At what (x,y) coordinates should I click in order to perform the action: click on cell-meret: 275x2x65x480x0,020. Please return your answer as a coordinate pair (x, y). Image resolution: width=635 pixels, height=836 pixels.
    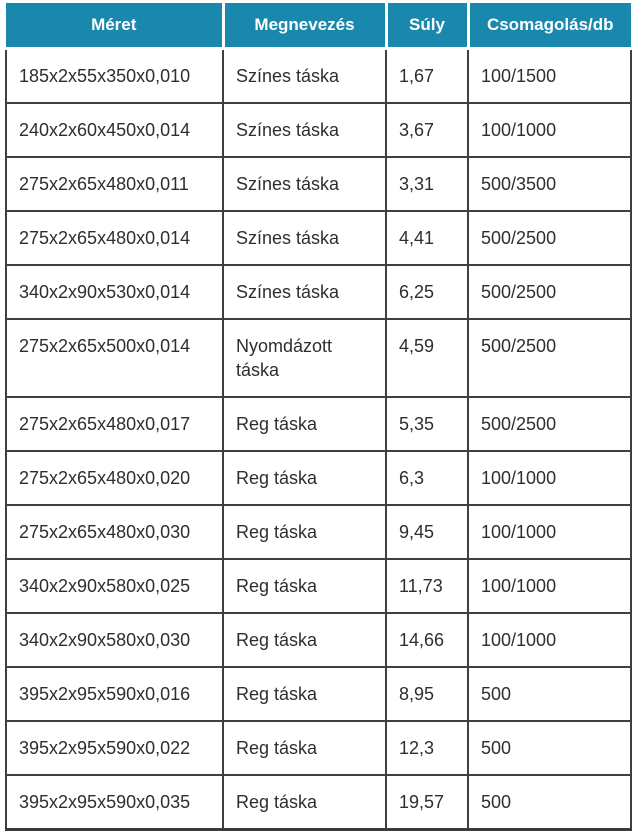
    Looking at the image, I should click on (114, 478).